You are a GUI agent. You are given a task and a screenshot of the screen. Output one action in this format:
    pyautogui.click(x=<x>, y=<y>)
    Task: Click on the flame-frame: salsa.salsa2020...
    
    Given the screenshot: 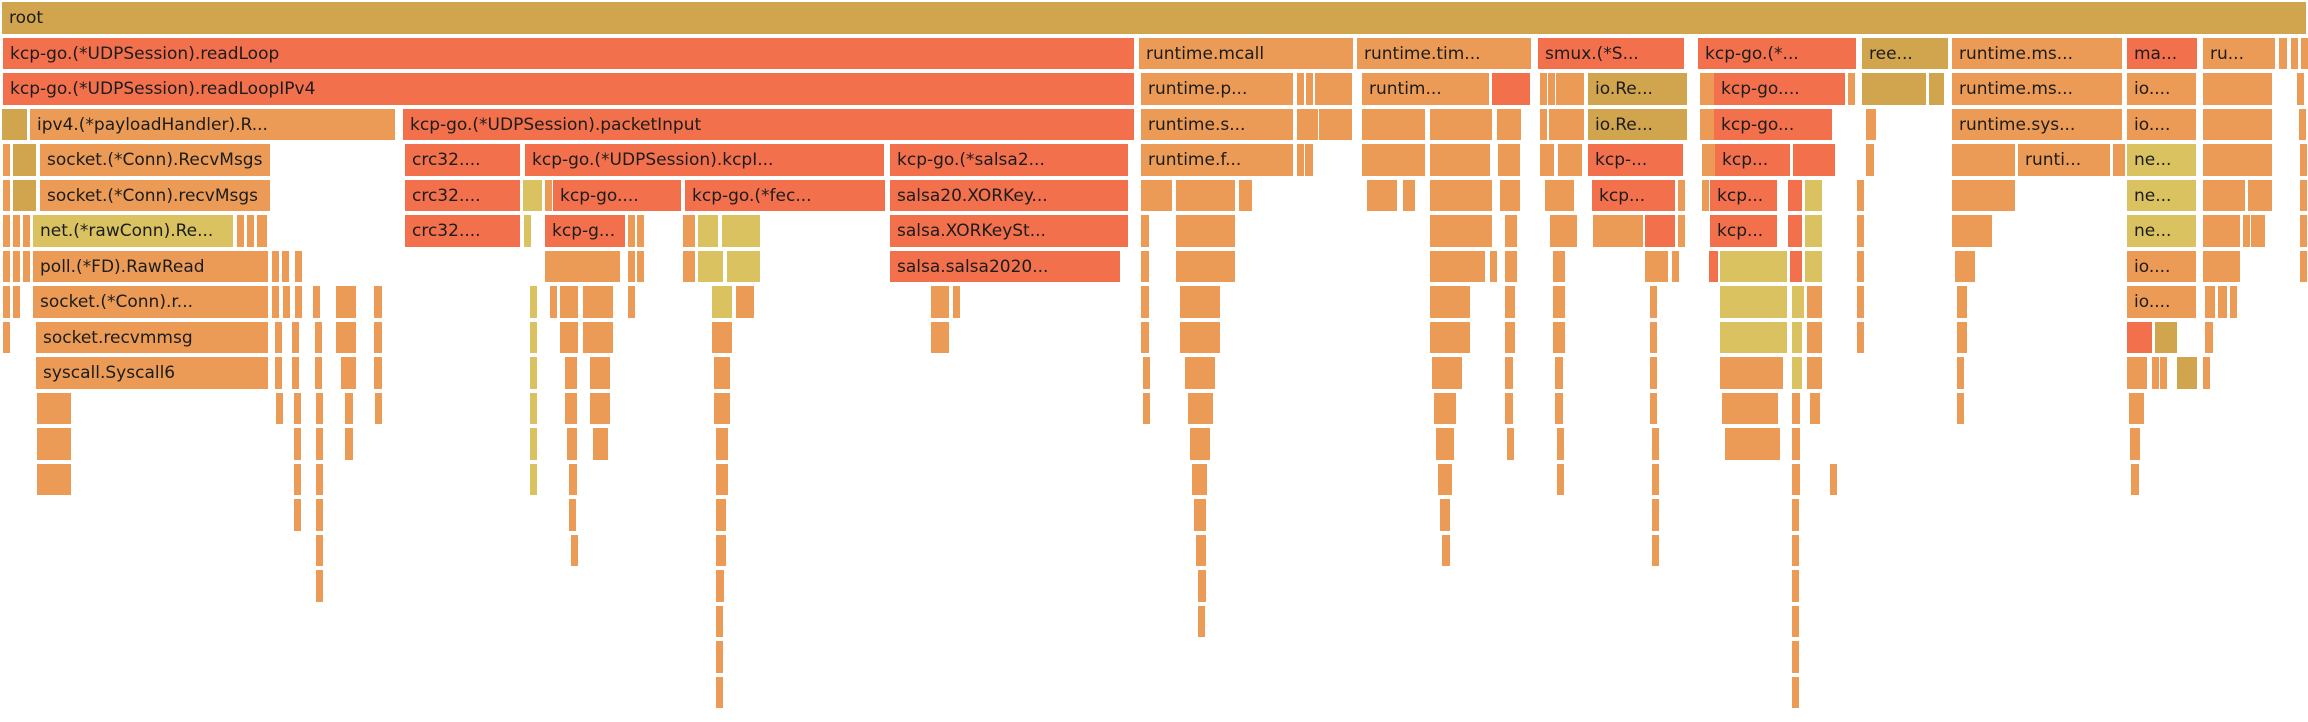 What is the action you would take?
    pyautogui.click(x=1005, y=266)
    